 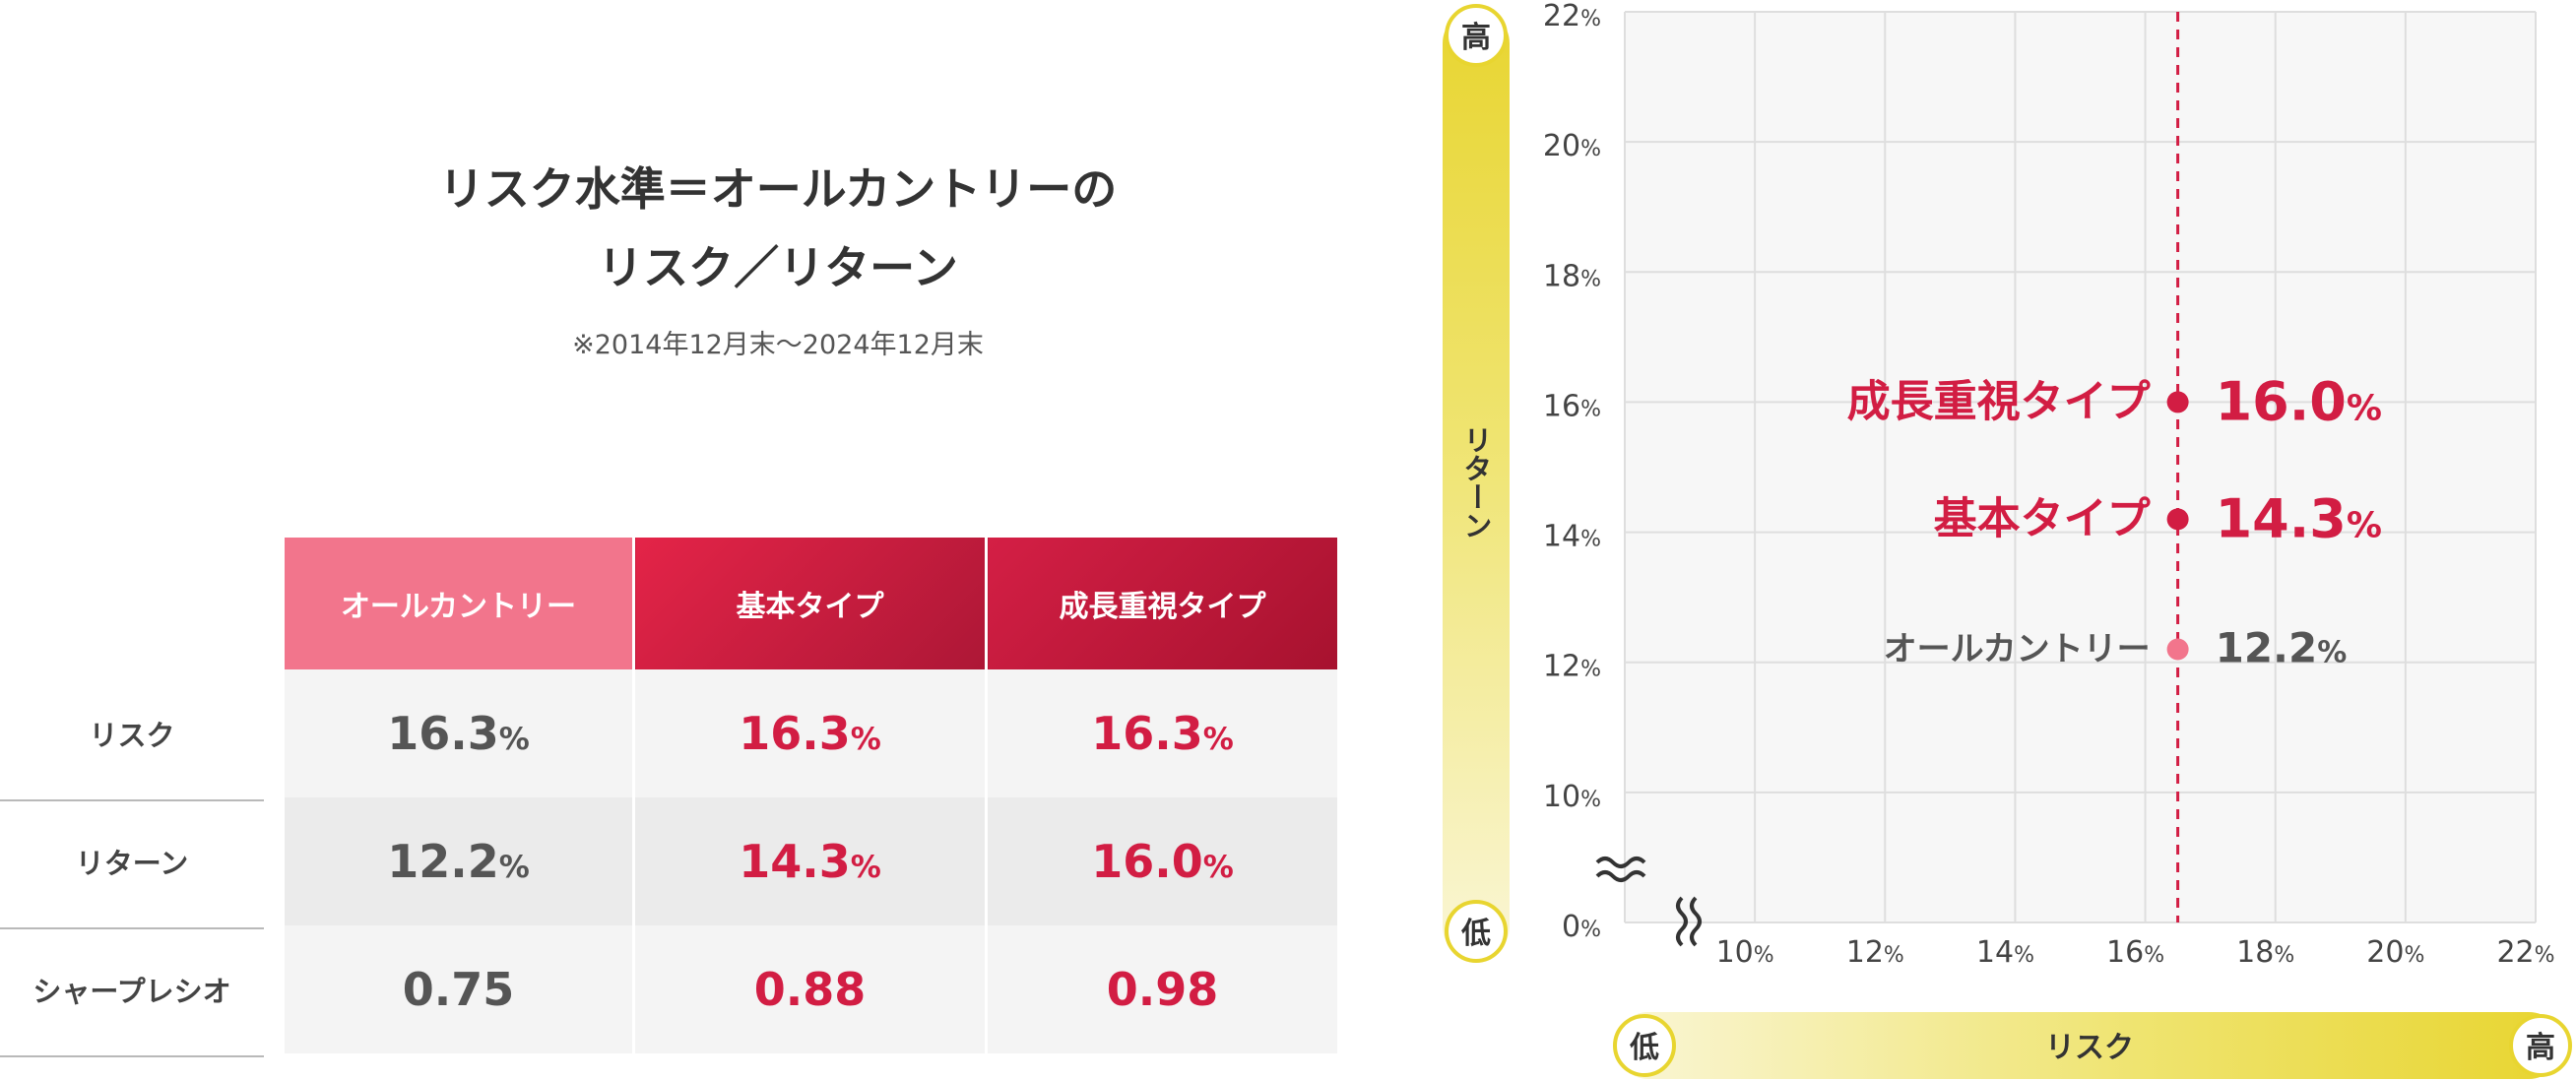 I want to click on point-value-label: 16.0%, so click(x=2299, y=401).